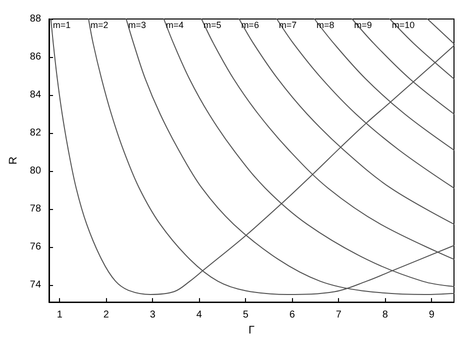  I want to click on y-tick-label: 86, so click(36, 57).